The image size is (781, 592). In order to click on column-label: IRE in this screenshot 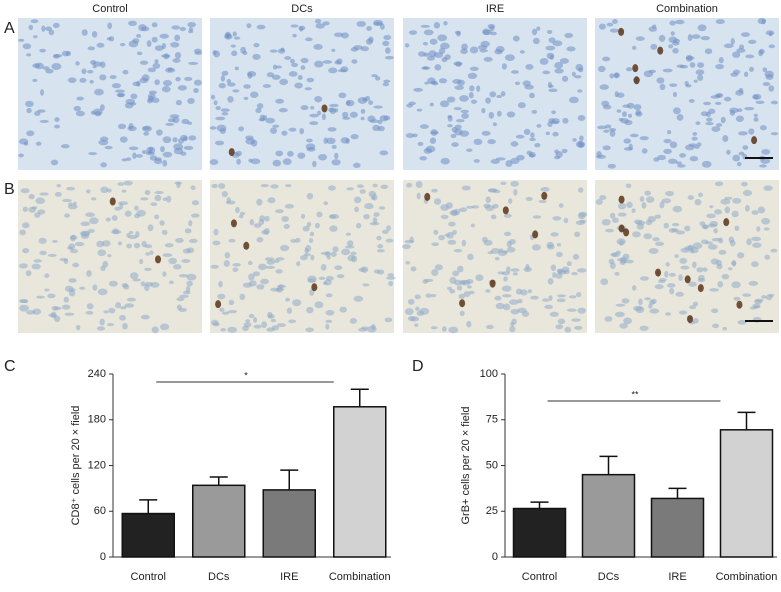, I will do `click(495, 9)`.